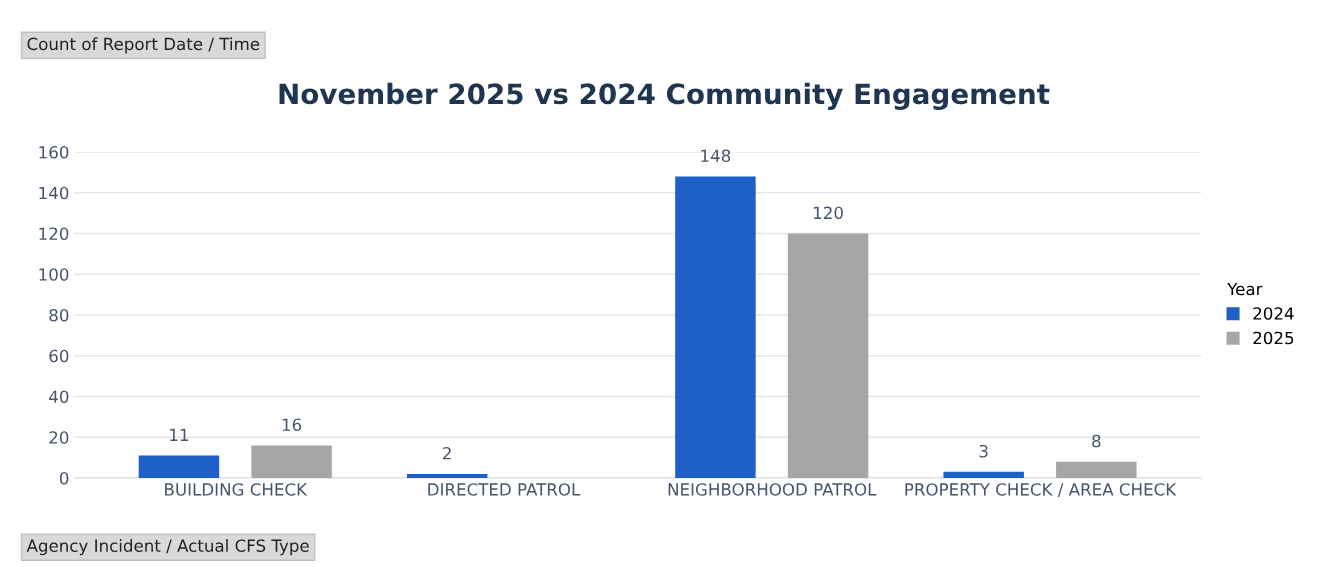  What do you see at coordinates (64, 478) in the screenshot?
I see `y-tick-label: 0` at bounding box center [64, 478].